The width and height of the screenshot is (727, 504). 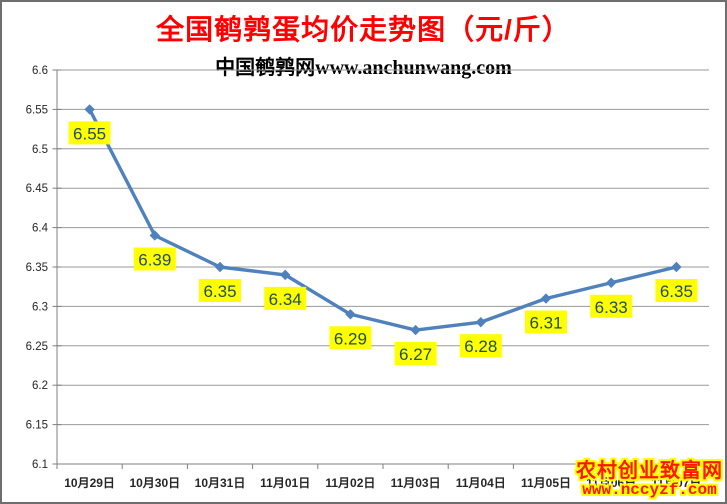 What do you see at coordinates (416, 483) in the screenshot?
I see `x-axis-label: 11月03日` at bounding box center [416, 483].